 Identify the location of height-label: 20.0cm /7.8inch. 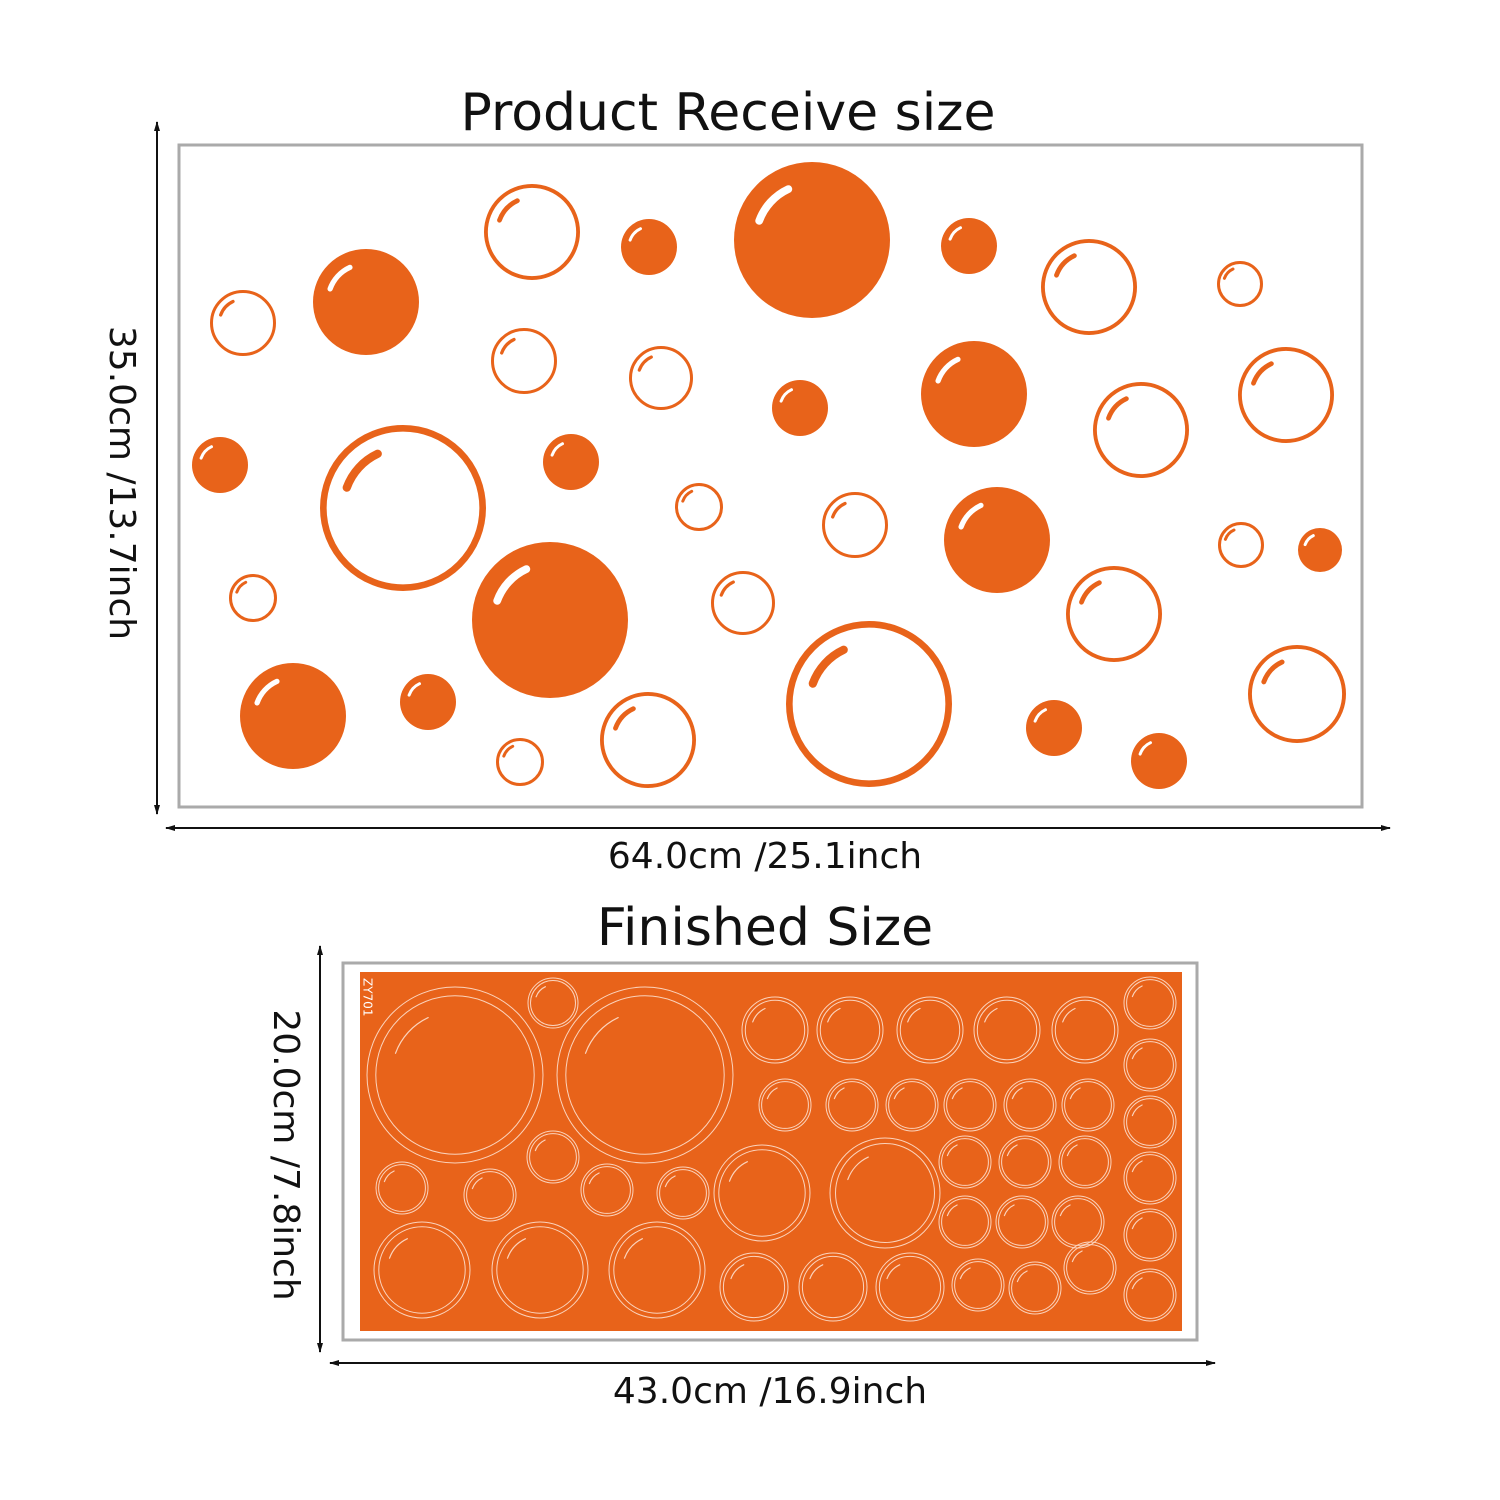
(285, 1154).